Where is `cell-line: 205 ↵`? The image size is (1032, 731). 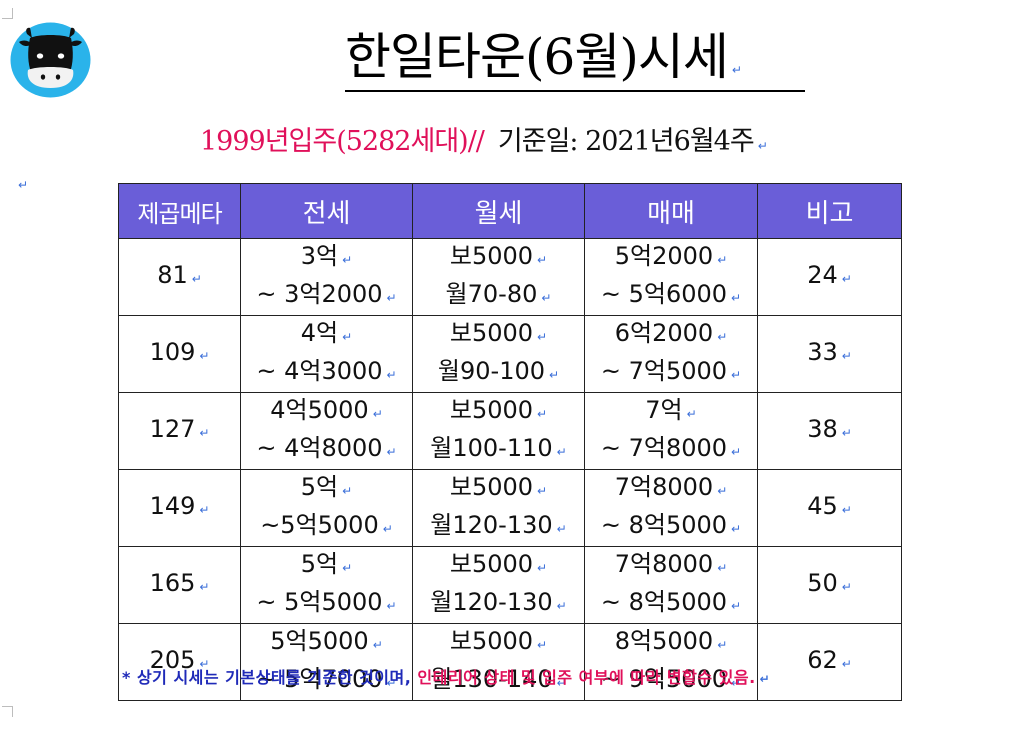
cell-line: 205 ↵ is located at coordinates (179, 662).